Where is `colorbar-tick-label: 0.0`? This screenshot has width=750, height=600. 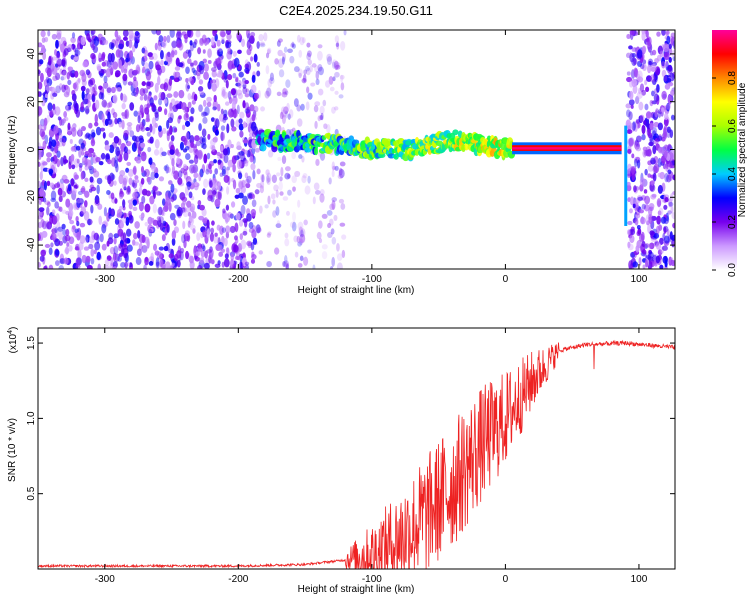 colorbar-tick-label: 0.0 is located at coordinates (732, 270).